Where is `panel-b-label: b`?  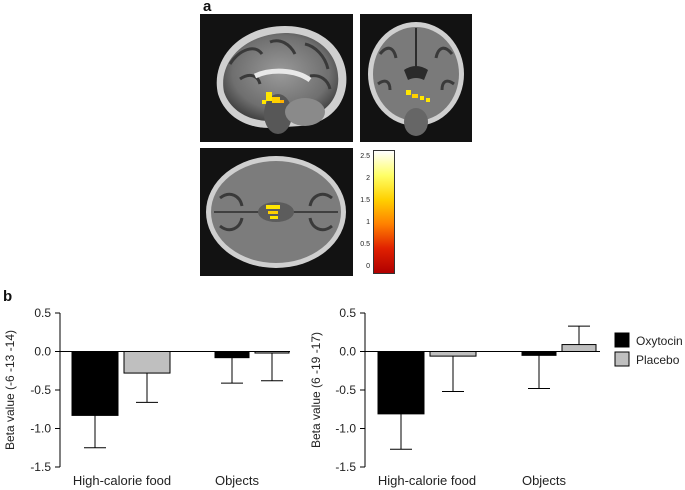
panel-b-label: b is located at coordinates (8, 296).